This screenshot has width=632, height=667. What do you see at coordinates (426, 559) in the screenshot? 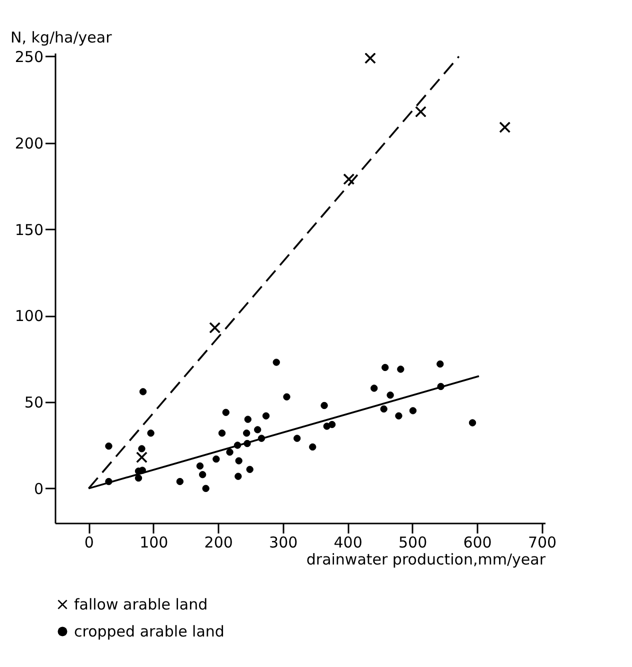
I see `x-axis-title: drainwater production,mm/year` at bounding box center [426, 559].